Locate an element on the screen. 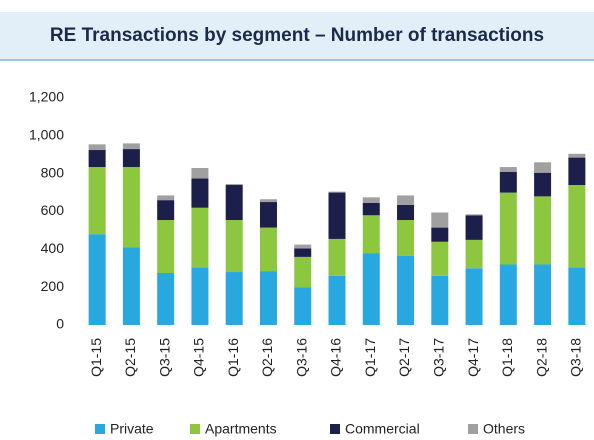 This screenshot has height=440, width=594. y-tick-label: 1,000 is located at coordinates (46, 135).